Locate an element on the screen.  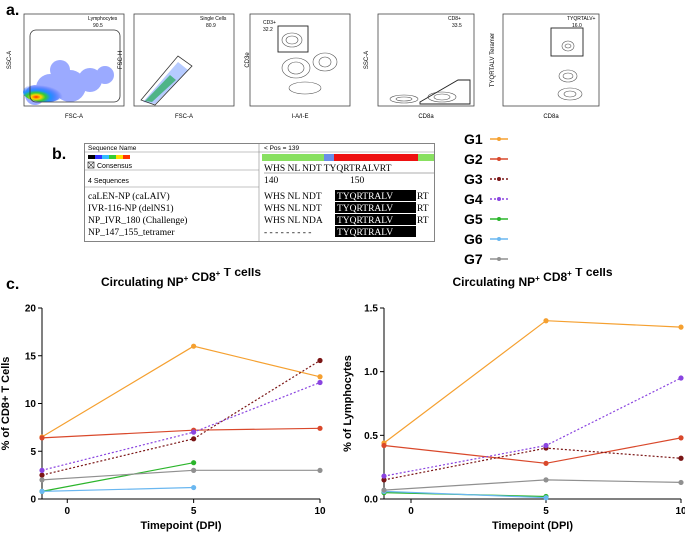
consensus-label: Consensus is located at coordinates (115, 166).